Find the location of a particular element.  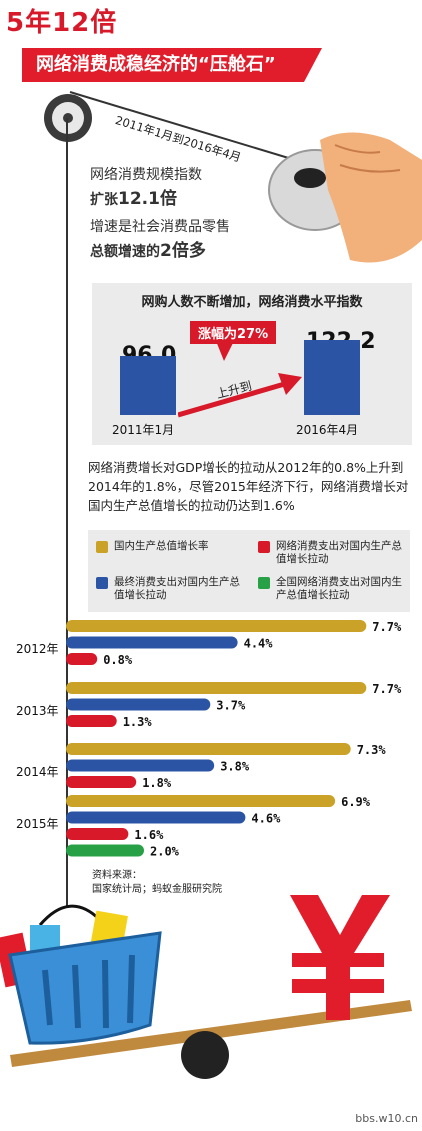

pulley-icon is located at coordinates (68, 118).